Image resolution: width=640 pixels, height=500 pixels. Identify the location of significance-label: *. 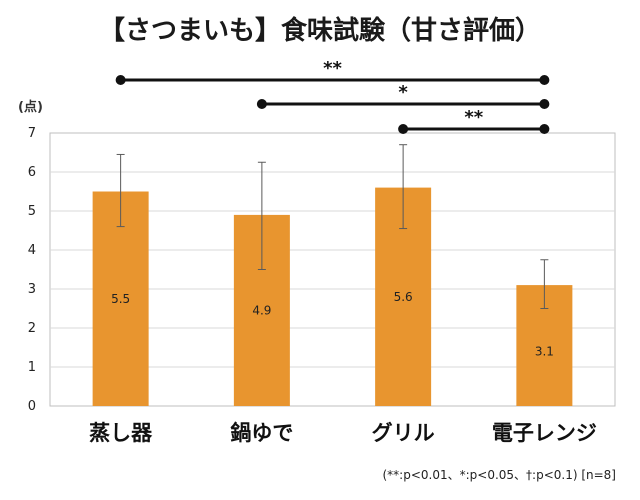
(403, 92).